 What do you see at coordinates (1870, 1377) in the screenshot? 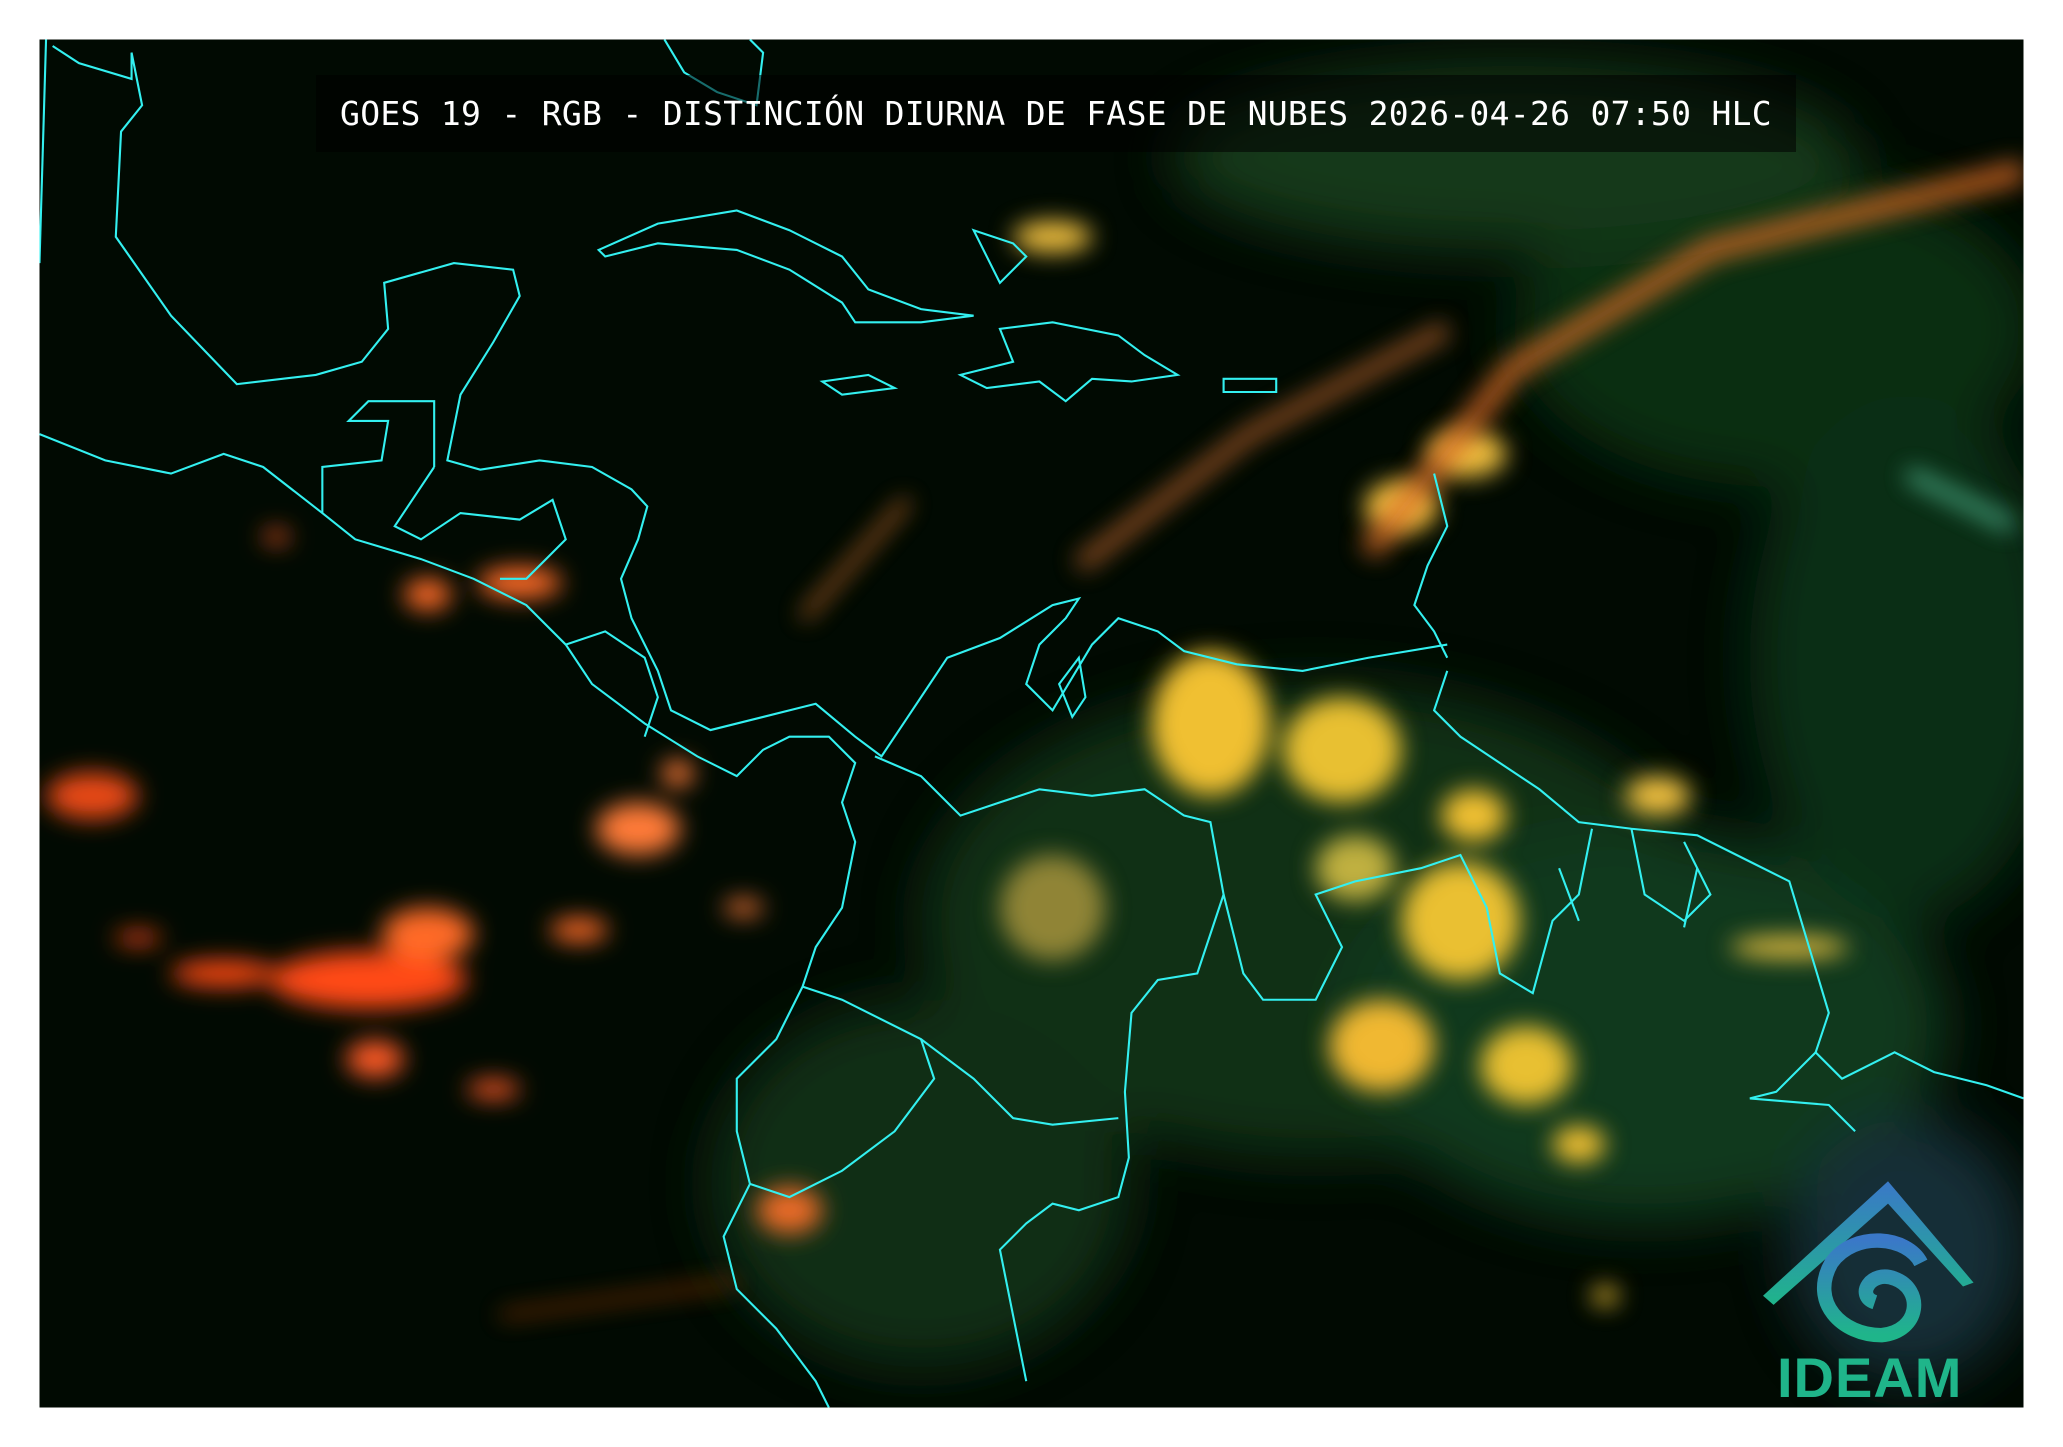
I see `logo-text: IDEAM` at bounding box center [1870, 1377].